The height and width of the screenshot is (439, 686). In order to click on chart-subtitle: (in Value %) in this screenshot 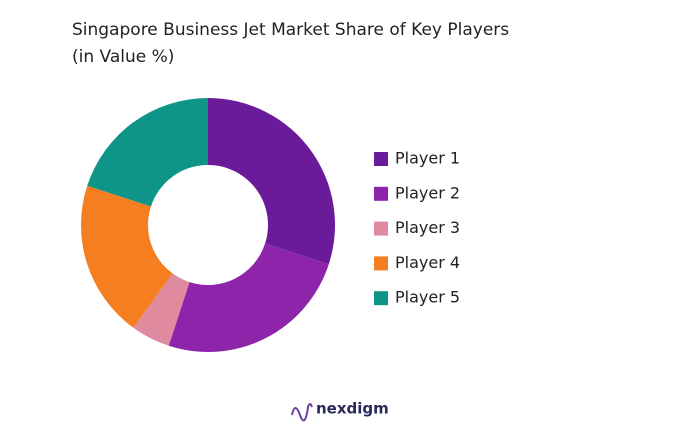, I will do `click(123, 57)`.